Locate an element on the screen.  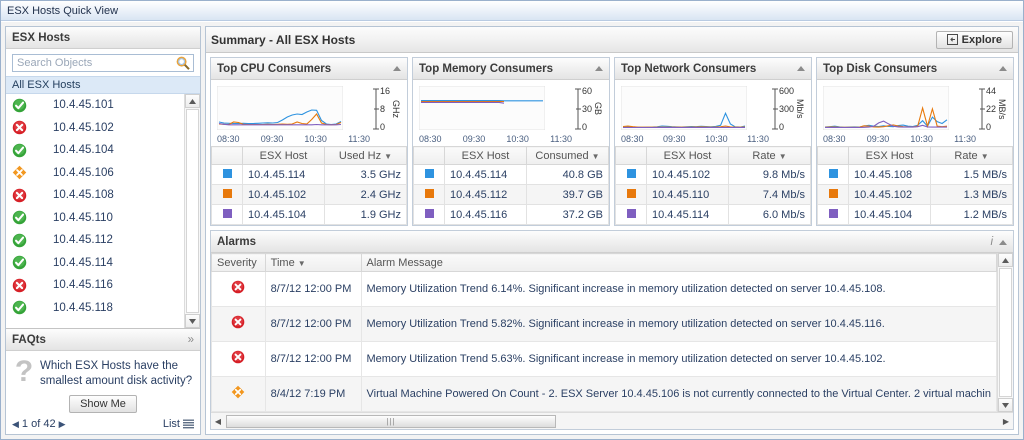
host-list-item: 10.4.45.110 is located at coordinates (95, 218).